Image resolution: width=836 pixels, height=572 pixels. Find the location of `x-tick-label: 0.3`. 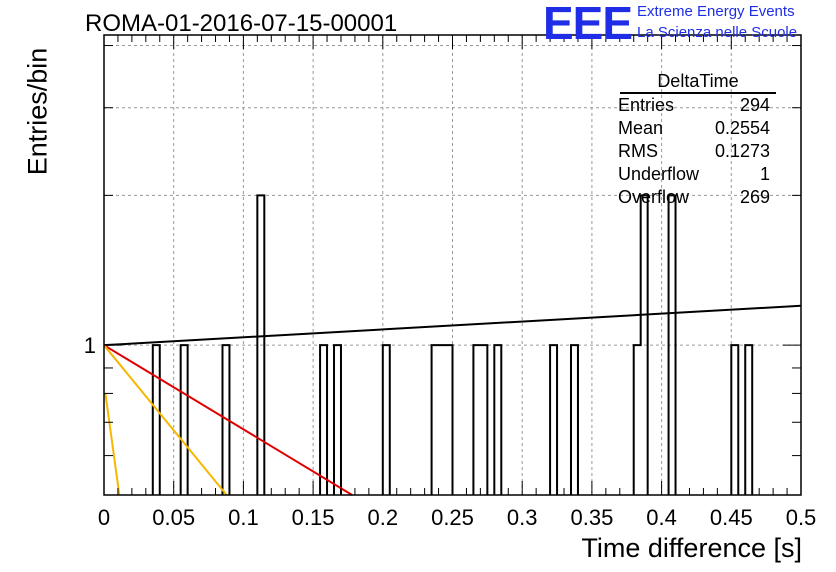

x-tick-label: 0.3 is located at coordinates (522, 517).